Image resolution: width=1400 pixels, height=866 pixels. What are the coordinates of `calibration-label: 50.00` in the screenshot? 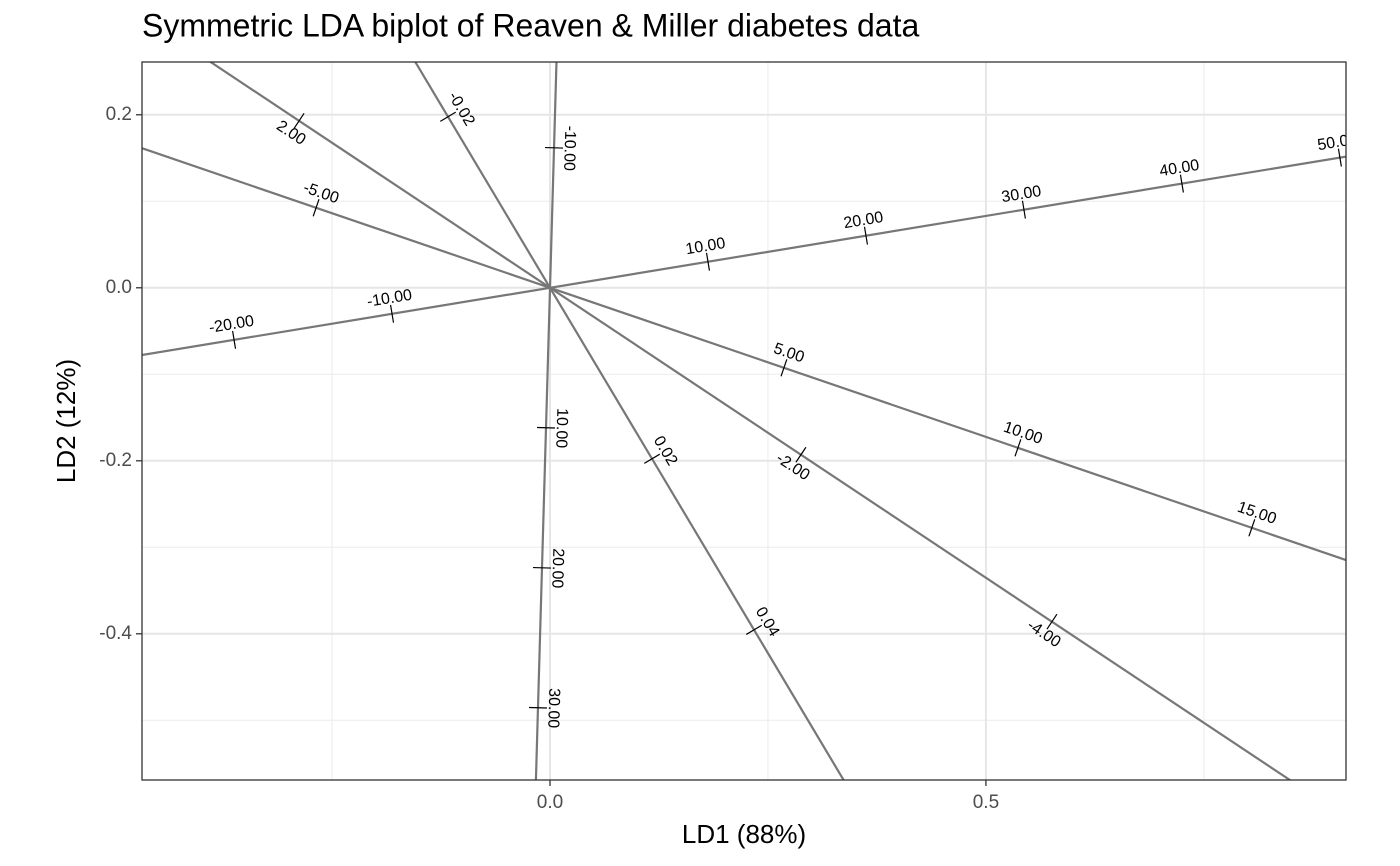 It's located at (1337, 142).